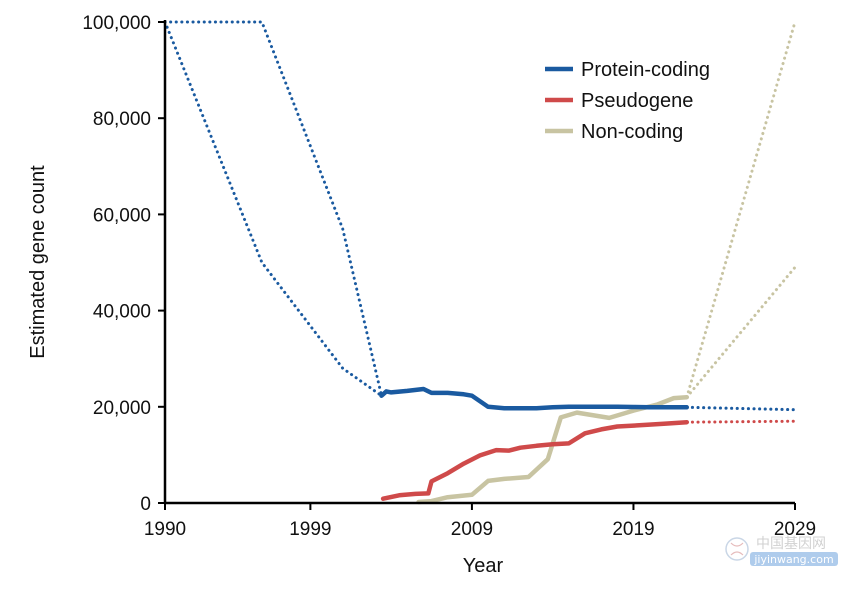  Describe the element at coordinates (483, 566) in the screenshot. I see `x-axis-title: Year` at that location.